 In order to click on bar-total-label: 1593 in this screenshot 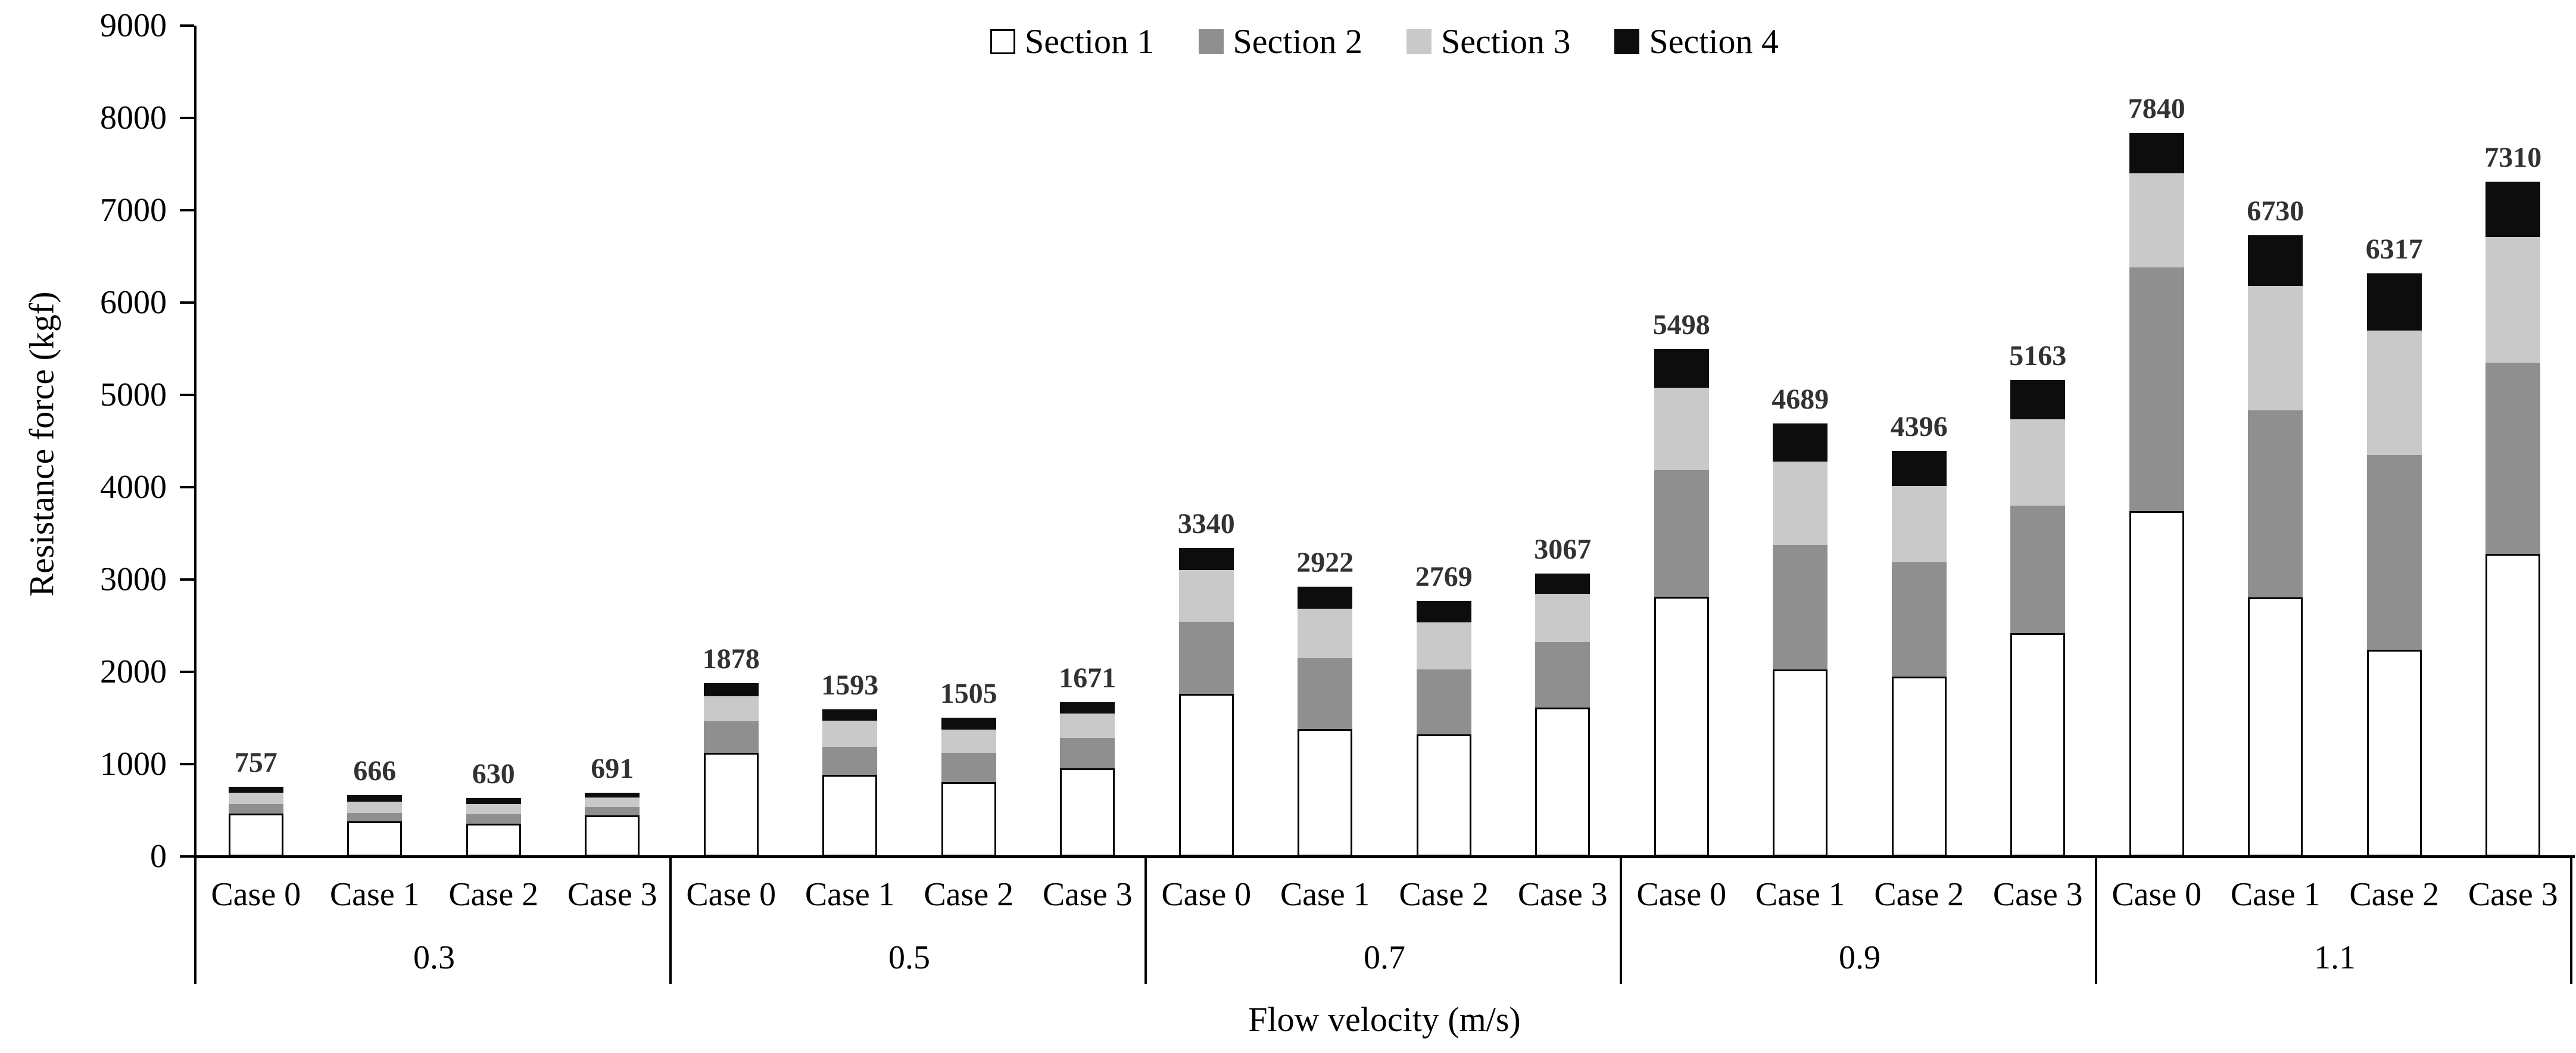, I will do `click(850, 685)`.